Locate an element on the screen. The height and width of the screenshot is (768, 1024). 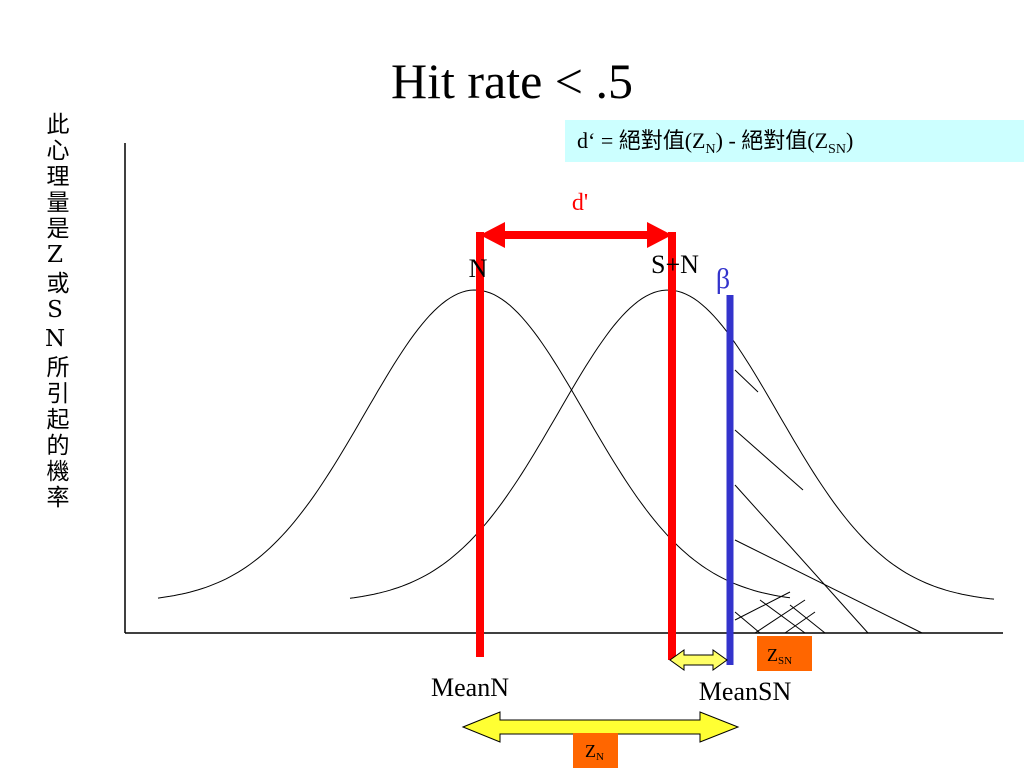
formula-part: ) is located at coordinates (849, 140).